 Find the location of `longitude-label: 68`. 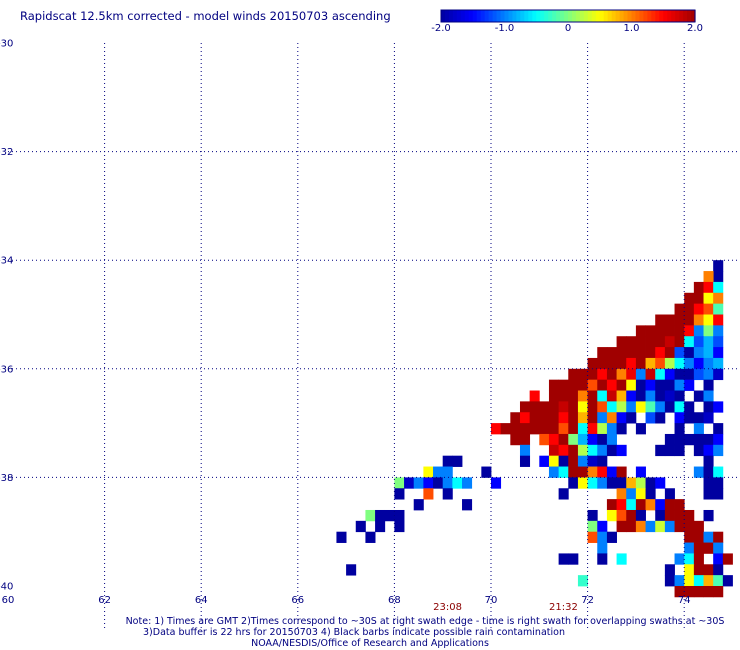

longitude-label: 68 is located at coordinates (394, 600).